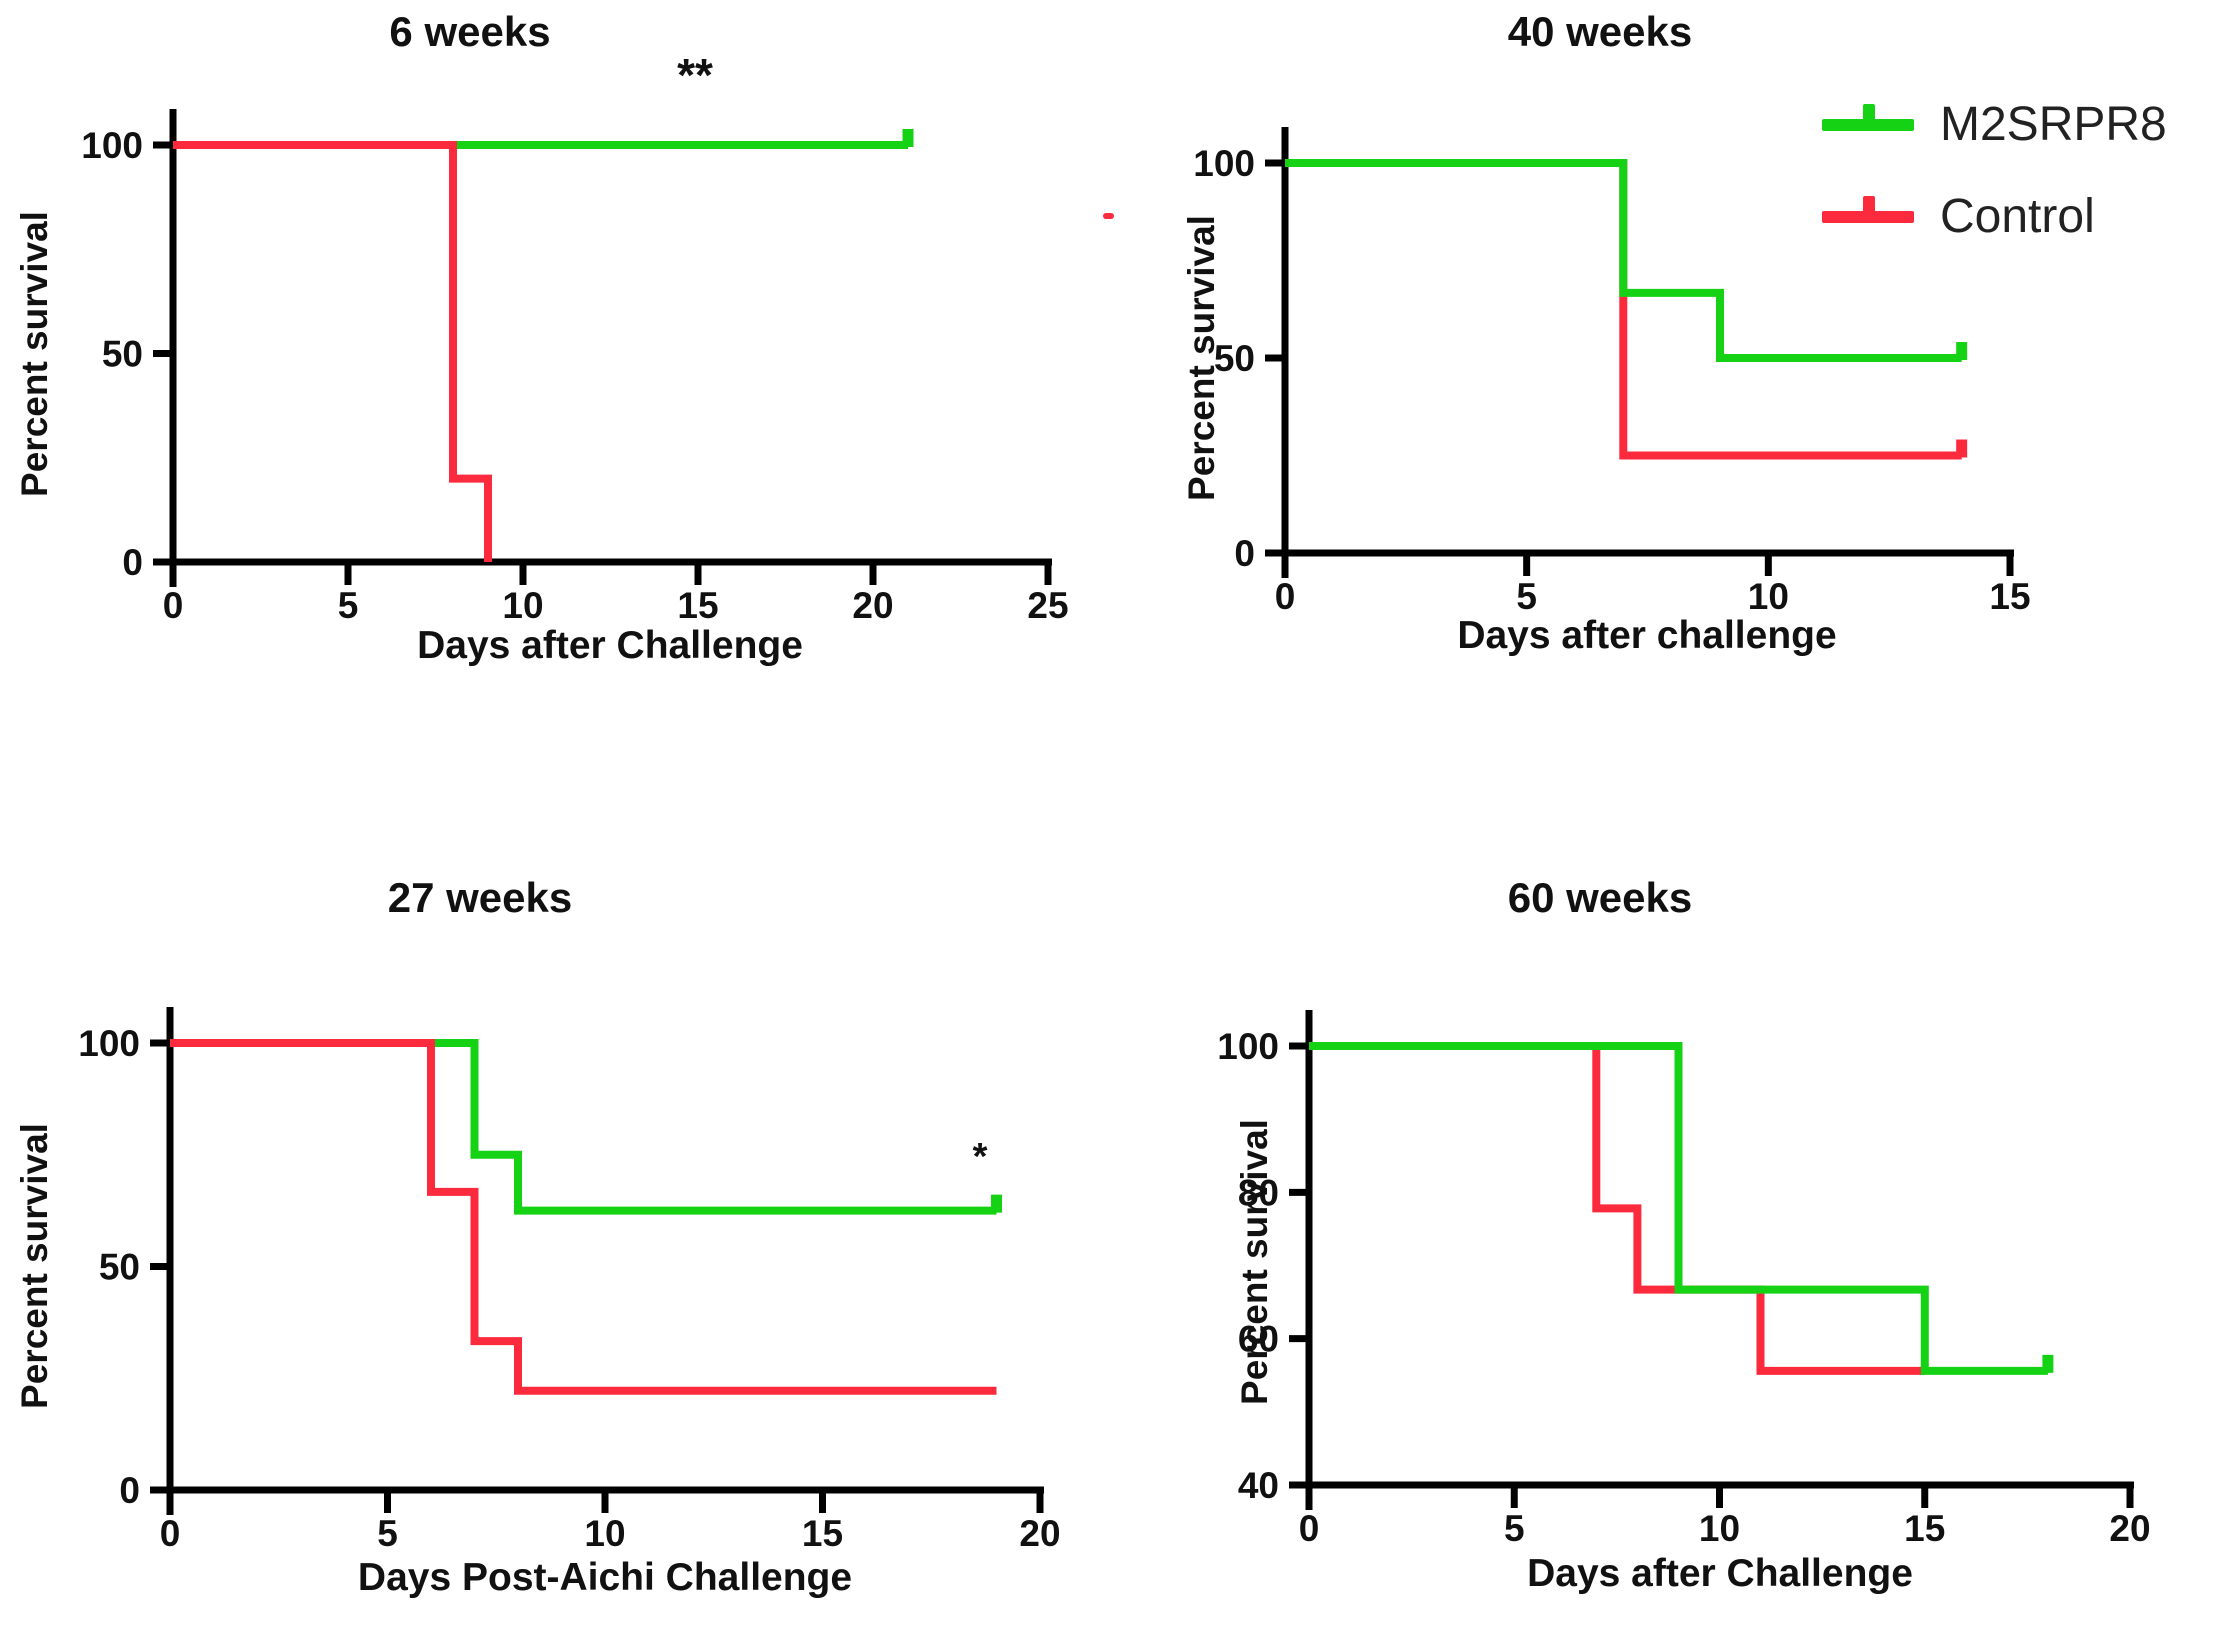  Describe the element at coordinates (480, 897) in the screenshot. I see `panel-title-27-weeks: 27 weeks` at that location.